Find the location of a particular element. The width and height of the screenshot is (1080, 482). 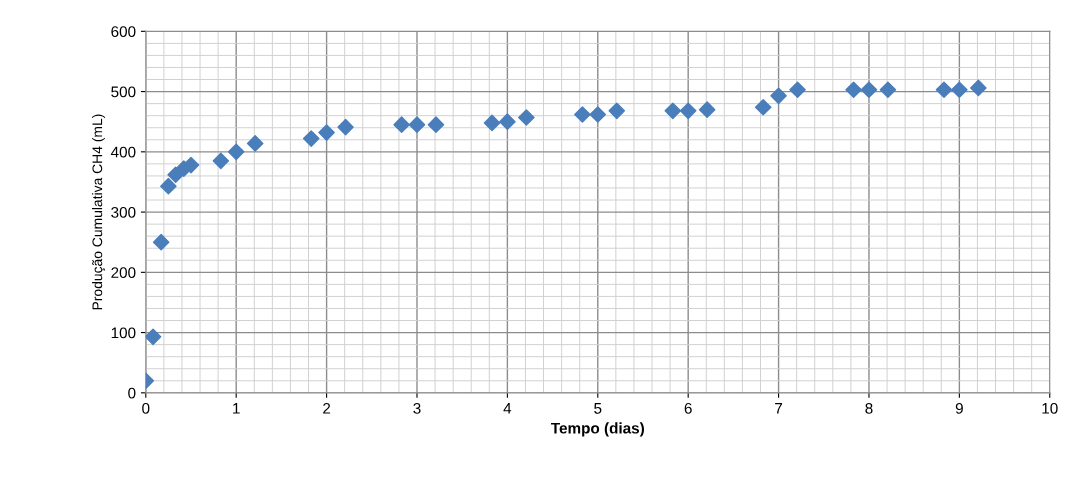

y-tick-label: 0 is located at coordinates (132, 393).